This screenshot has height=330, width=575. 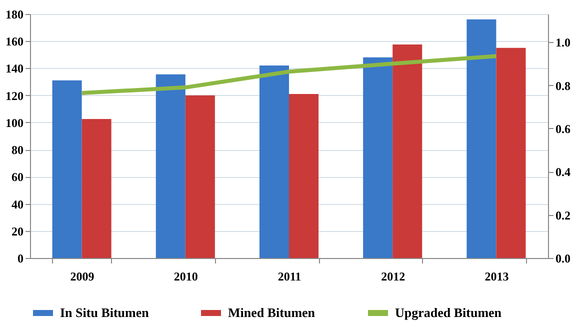 What do you see at coordinates (563, 172) in the screenshot?
I see `y2-tick-label: 0.4` at bounding box center [563, 172].